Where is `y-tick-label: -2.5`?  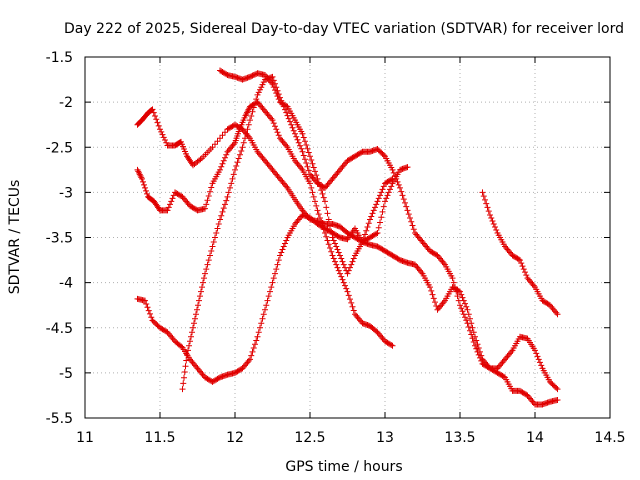
y-tick-label: -2.5 is located at coordinates (59, 148).